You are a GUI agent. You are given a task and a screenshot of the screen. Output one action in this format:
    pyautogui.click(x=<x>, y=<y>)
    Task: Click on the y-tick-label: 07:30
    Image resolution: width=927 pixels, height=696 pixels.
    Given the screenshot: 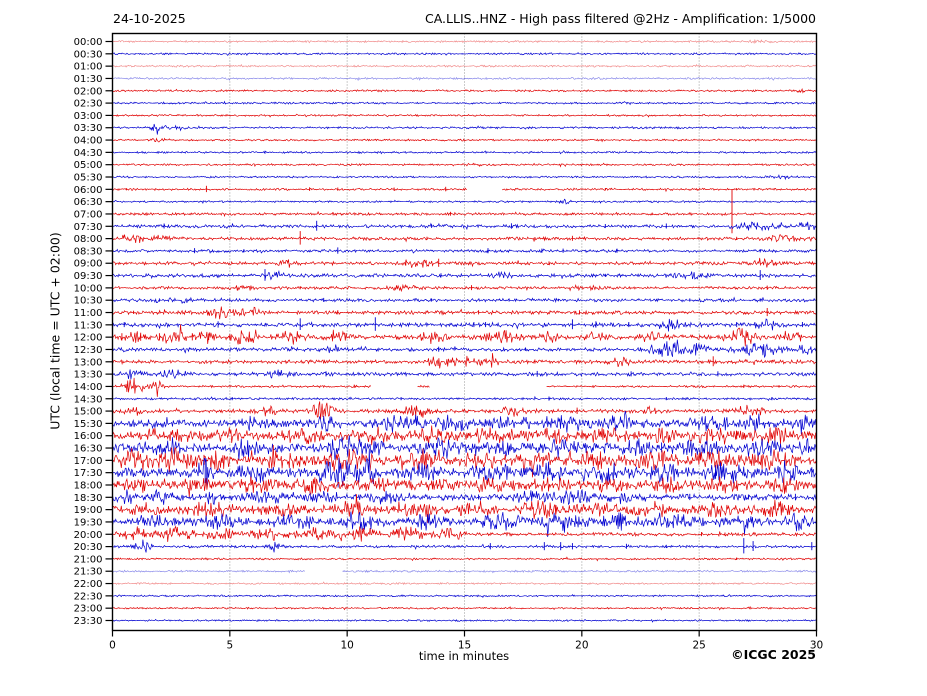 What is the action you would take?
    pyautogui.click(x=88, y=227)
    